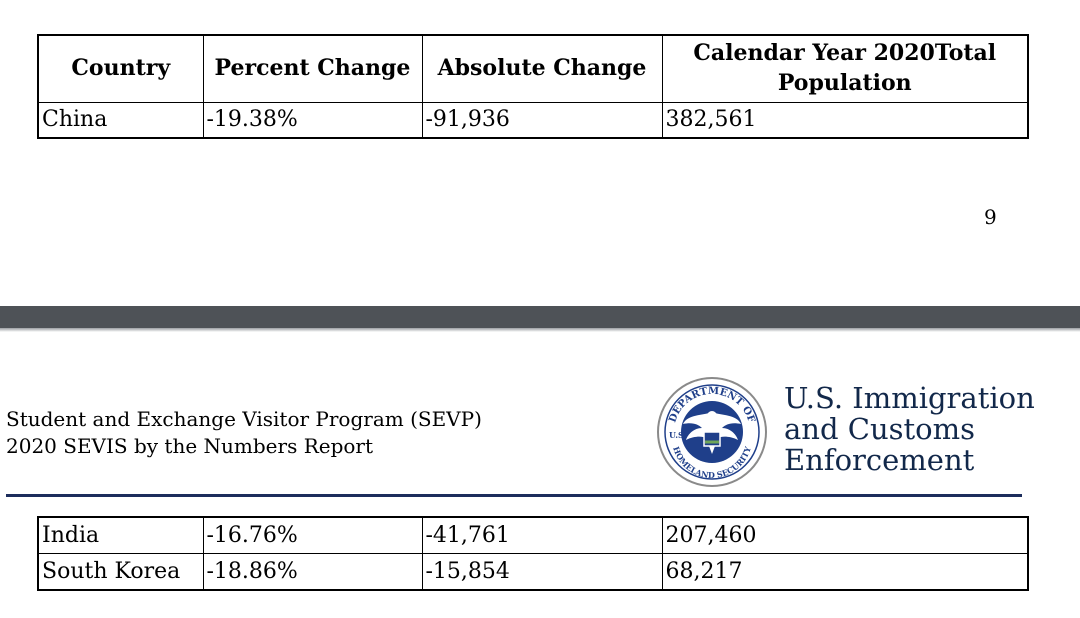 The image size is (1080, 618). What do you see at coordinates (879, 460) in the screenshot?
I see `agency-line3: Enforcement` at bounding box center [879, 460].